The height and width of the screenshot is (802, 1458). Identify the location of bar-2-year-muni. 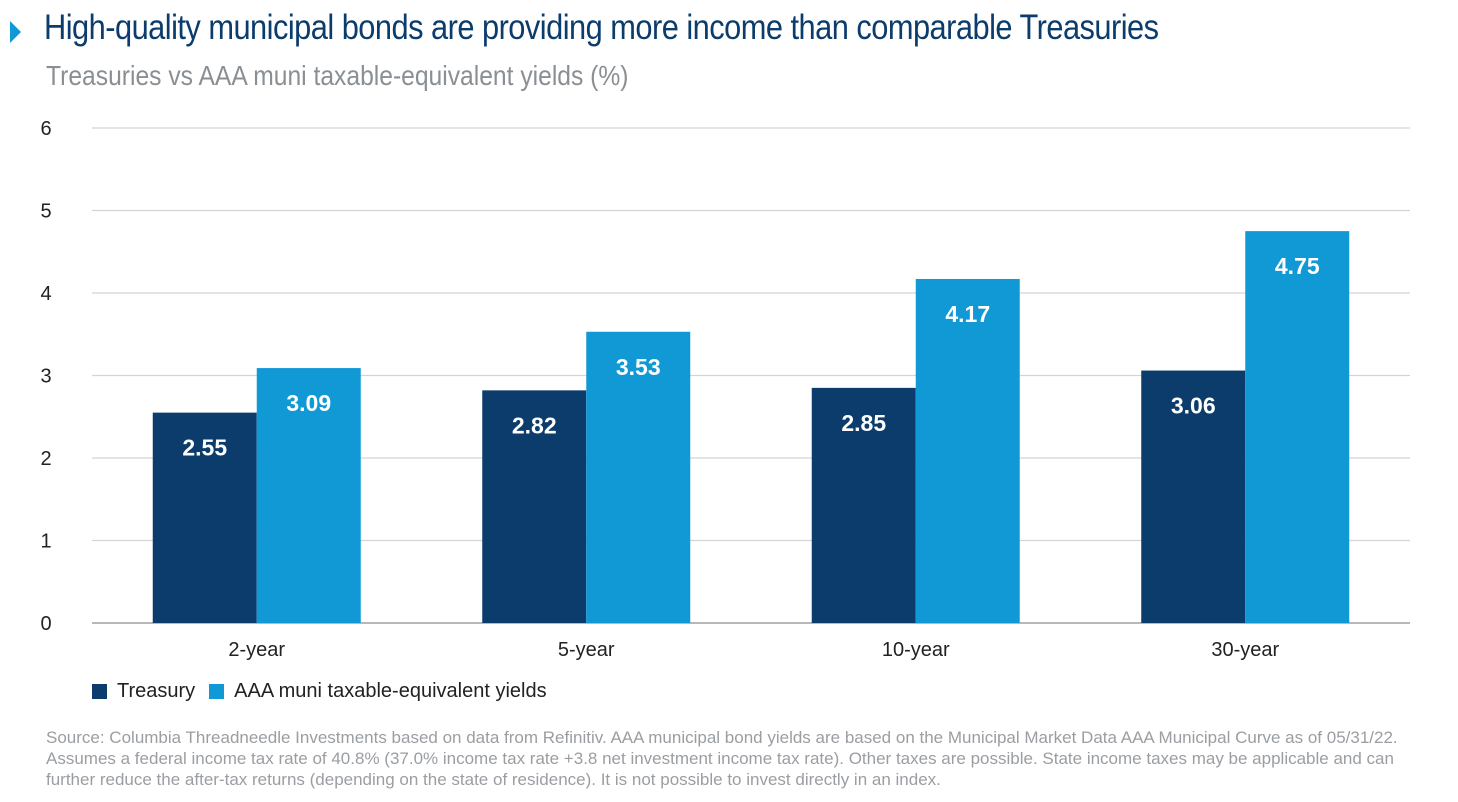
(308, 495).